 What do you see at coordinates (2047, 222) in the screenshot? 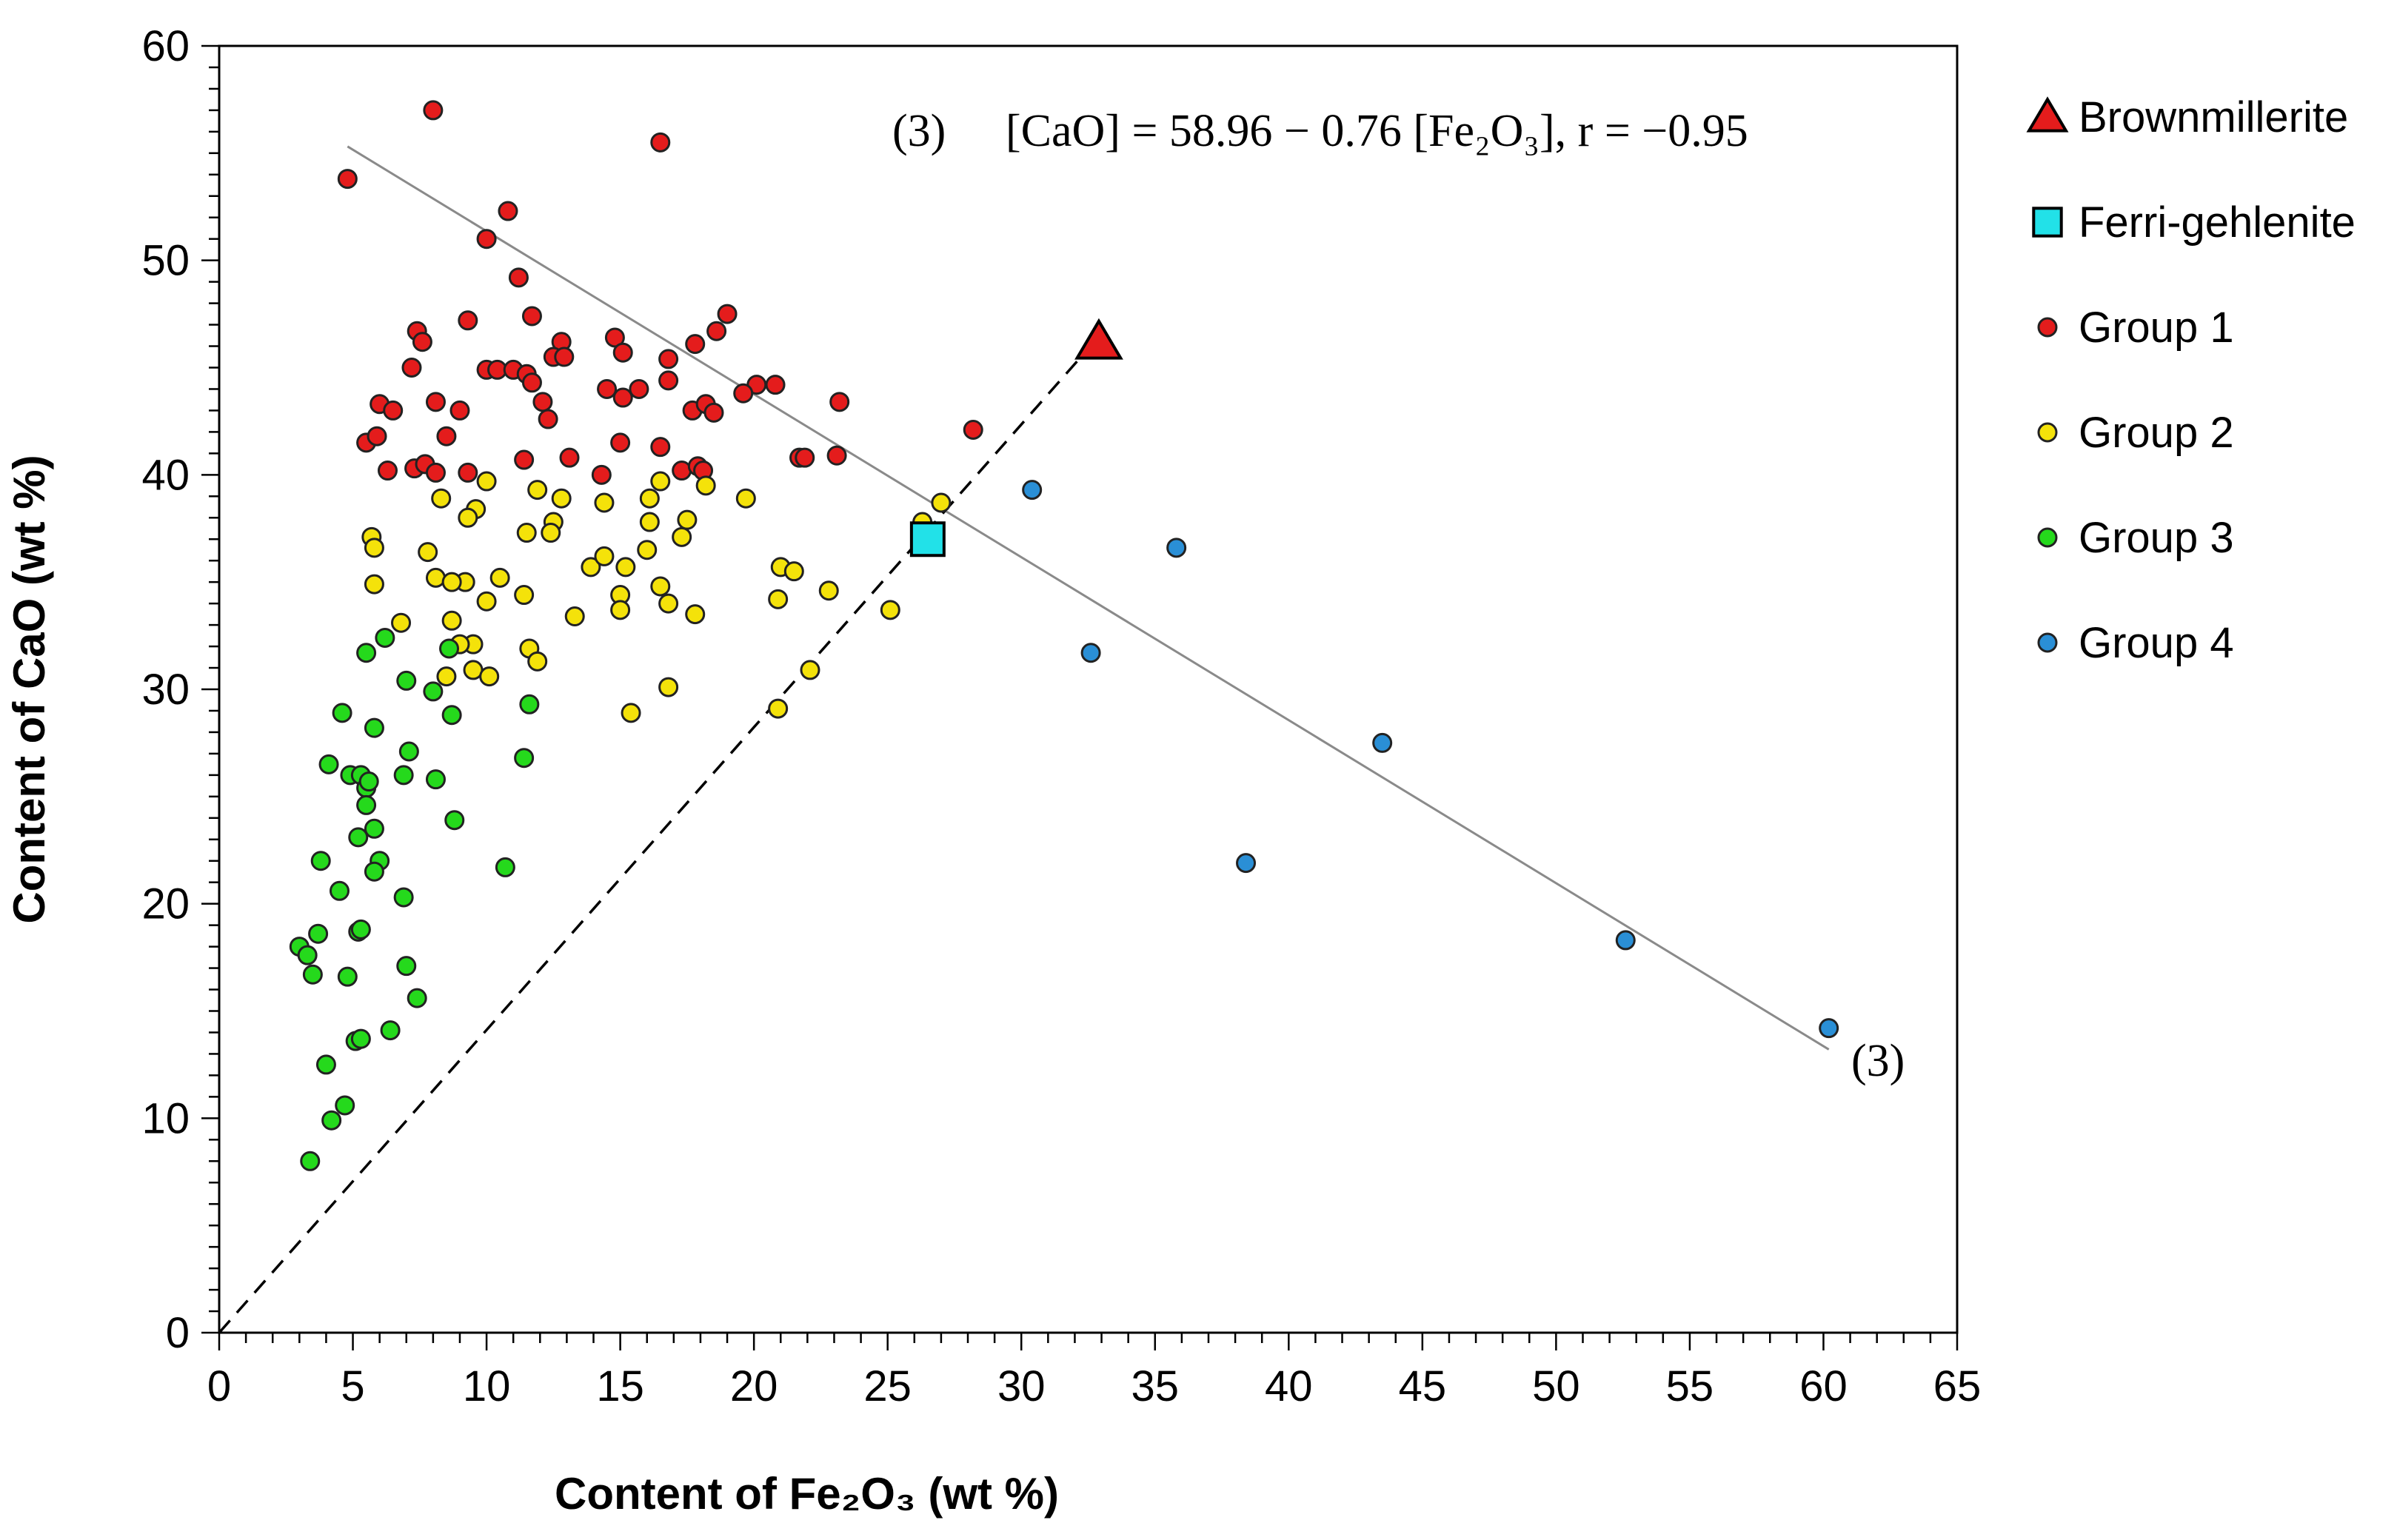
I see `legend-marker-ferri-gehlenite` at bounding box center [2047, 222].